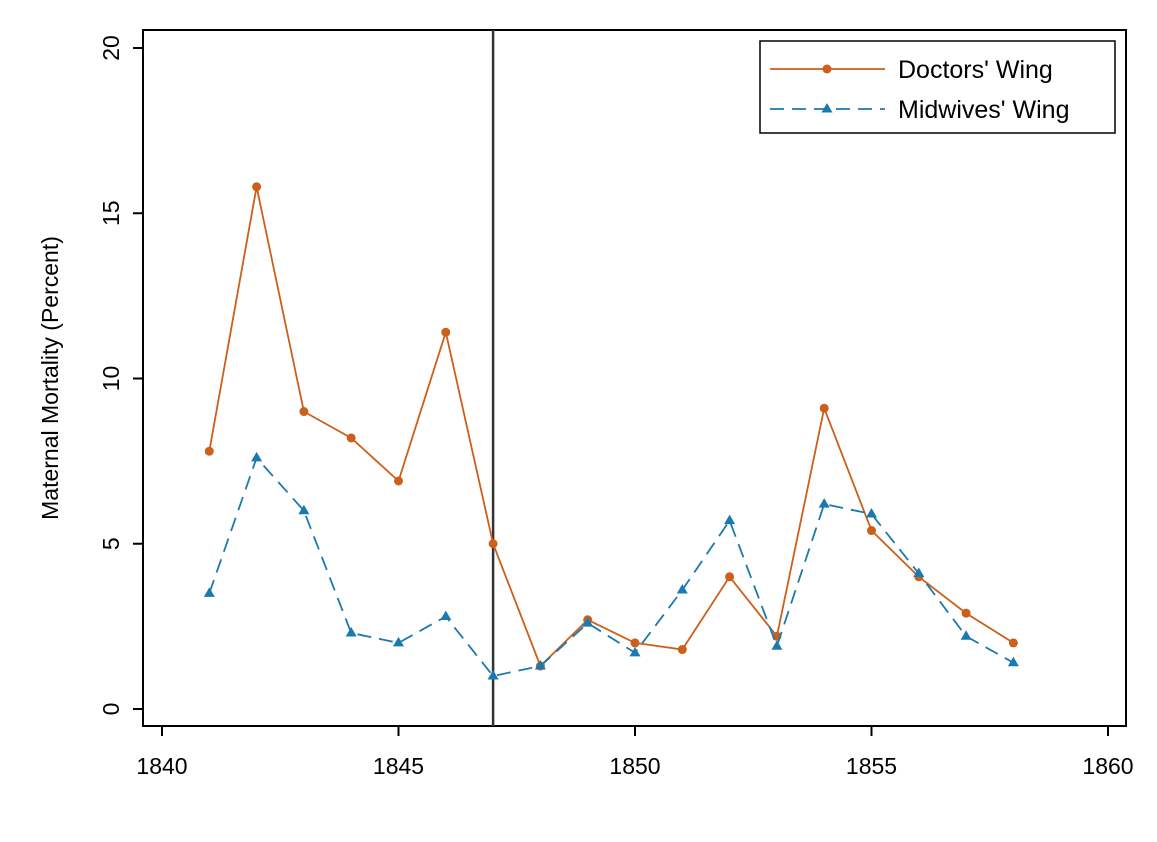 This screenshot has width=1157, height=842. I want to click on x-axis: 1840 1845 1850 1855 1860, so click(635, 752).